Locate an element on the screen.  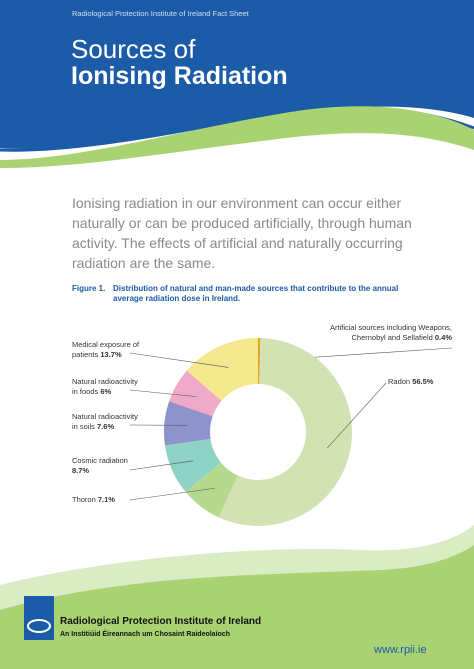
slice-label: Medical exposure of patients 13.7% is located at coordinates (107, 350).